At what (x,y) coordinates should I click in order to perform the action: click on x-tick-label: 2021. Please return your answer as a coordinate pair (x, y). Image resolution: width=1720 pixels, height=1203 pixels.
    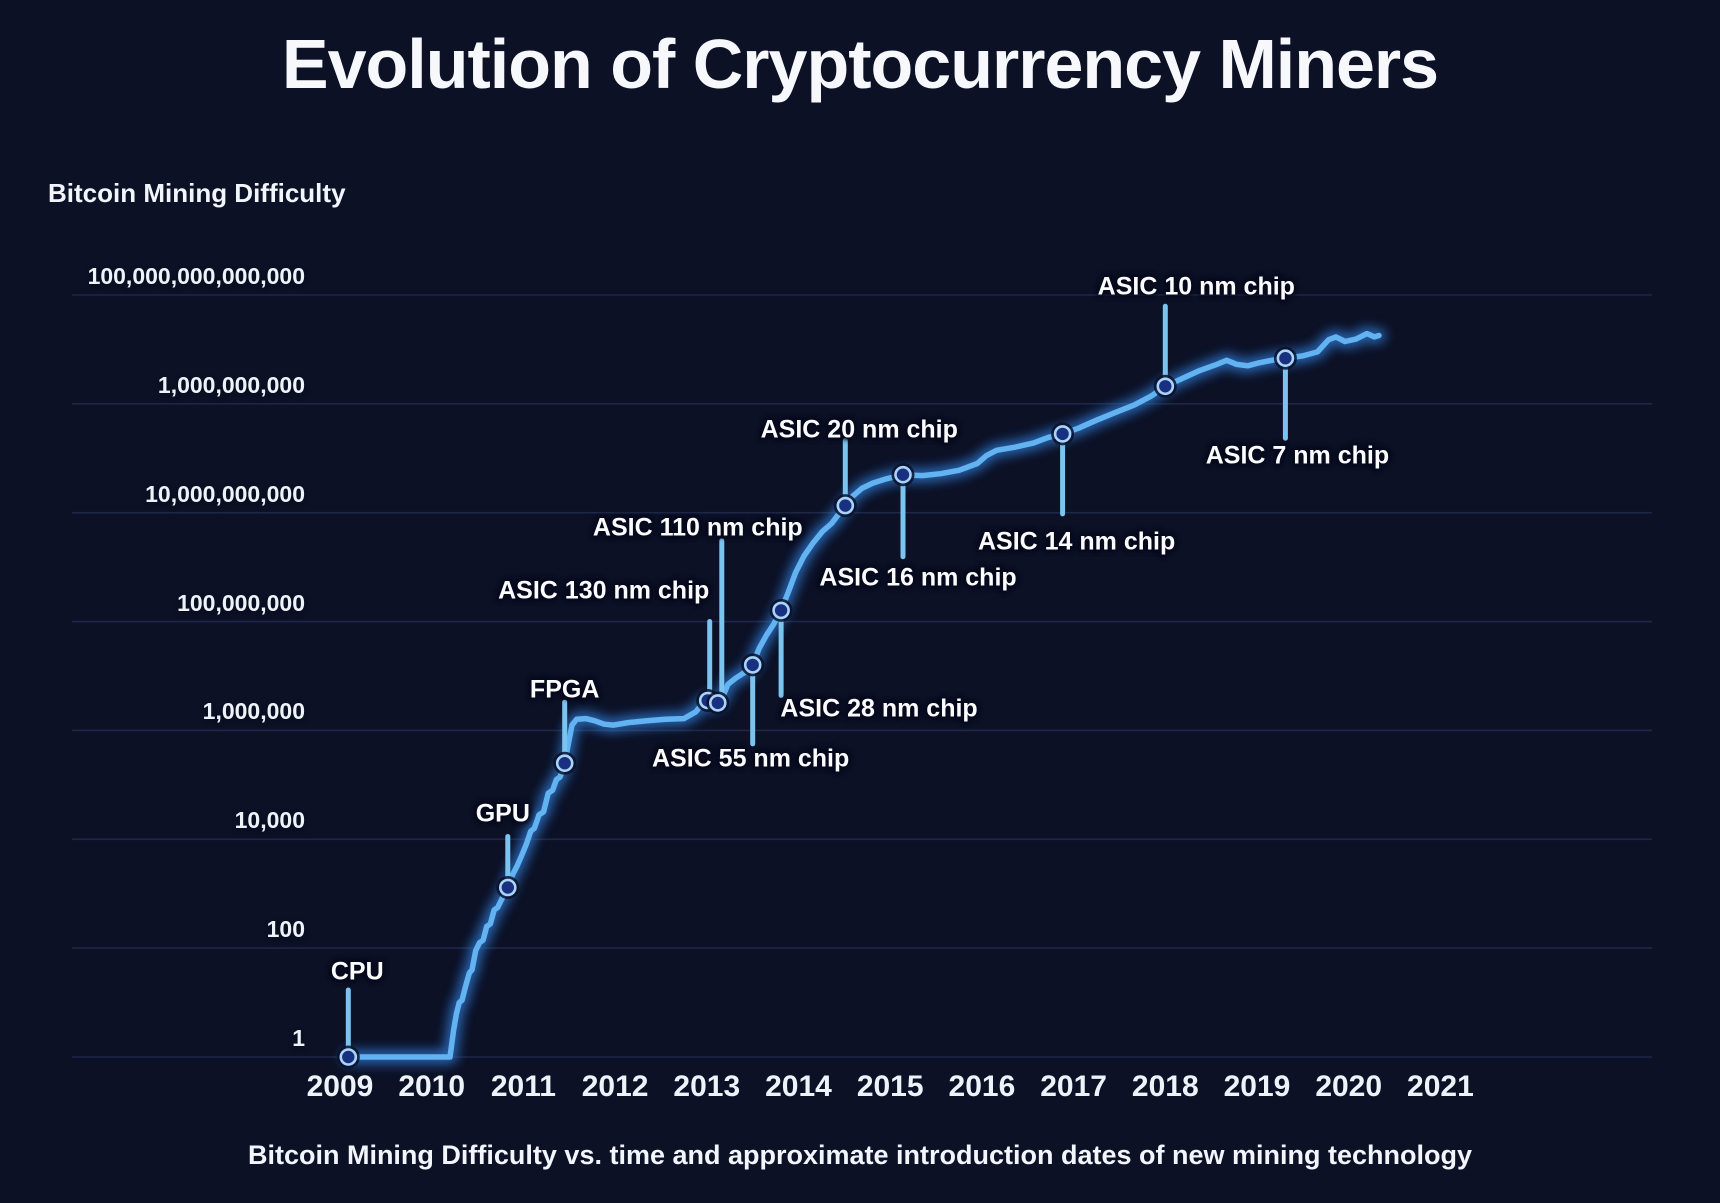
    Looking at the image, I should click on (1440, 1086).